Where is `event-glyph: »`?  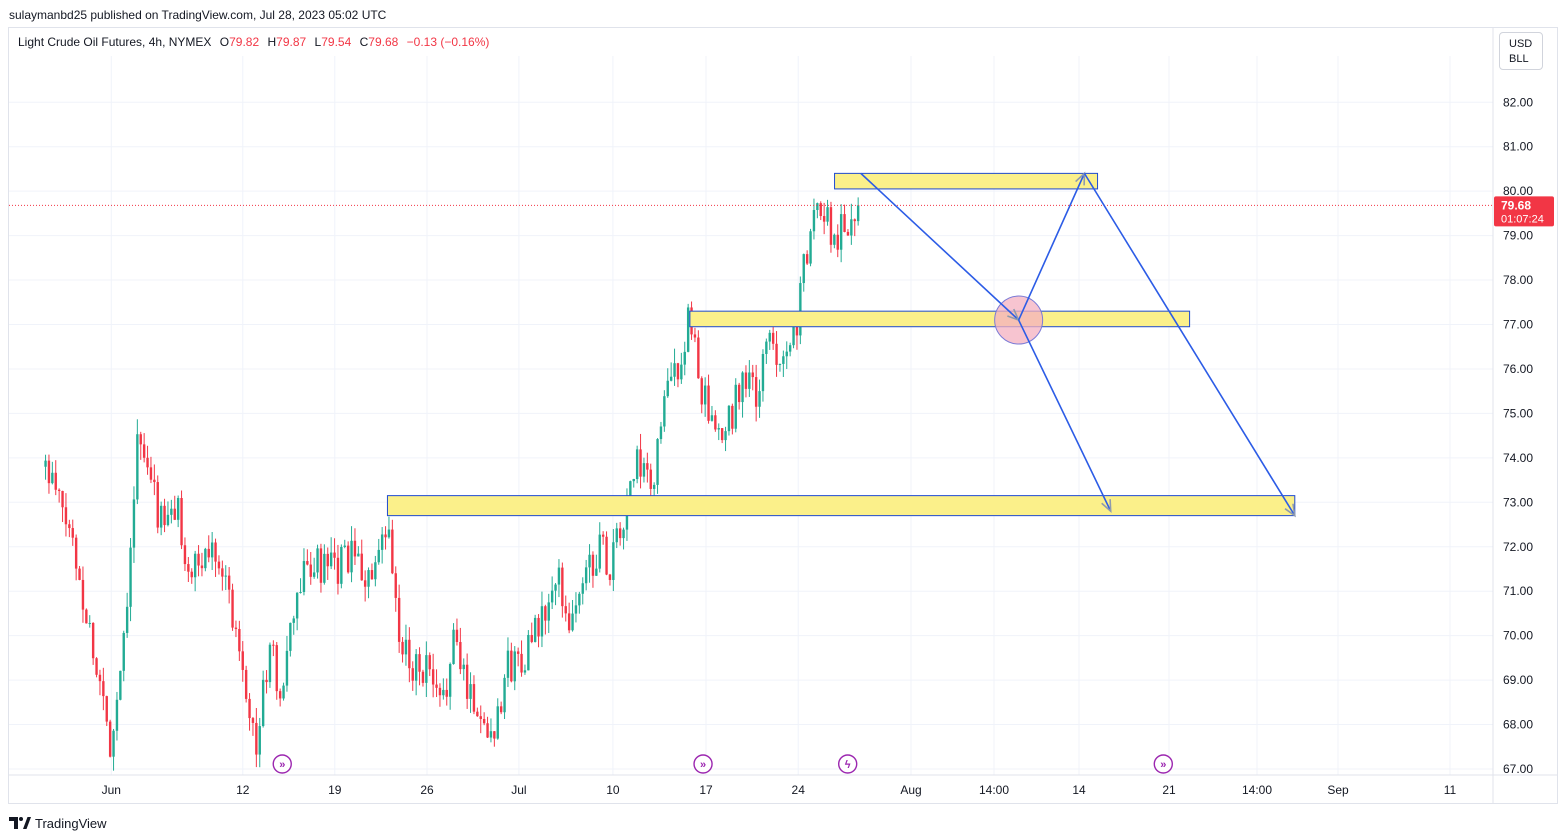 event-glyph: » is located at coordinates (703, 765).